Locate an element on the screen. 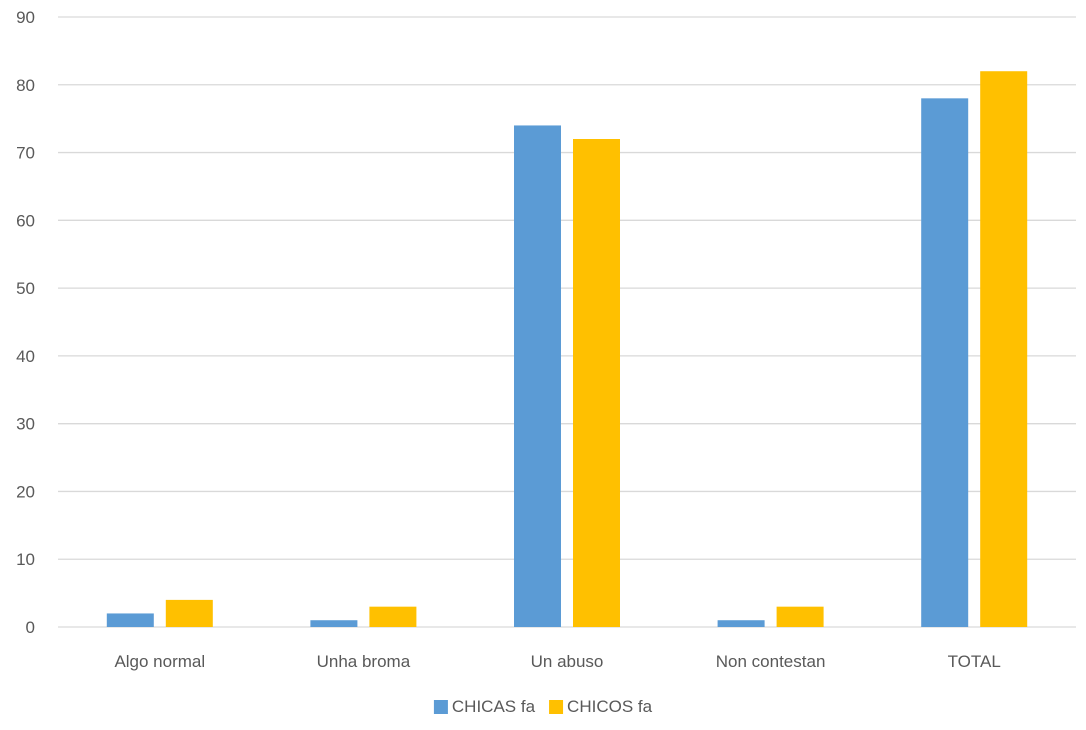 Image resolution: width=1086 pixels, height=730 pixels. y-tick-label: 60 is located at coordinates (25, 220).